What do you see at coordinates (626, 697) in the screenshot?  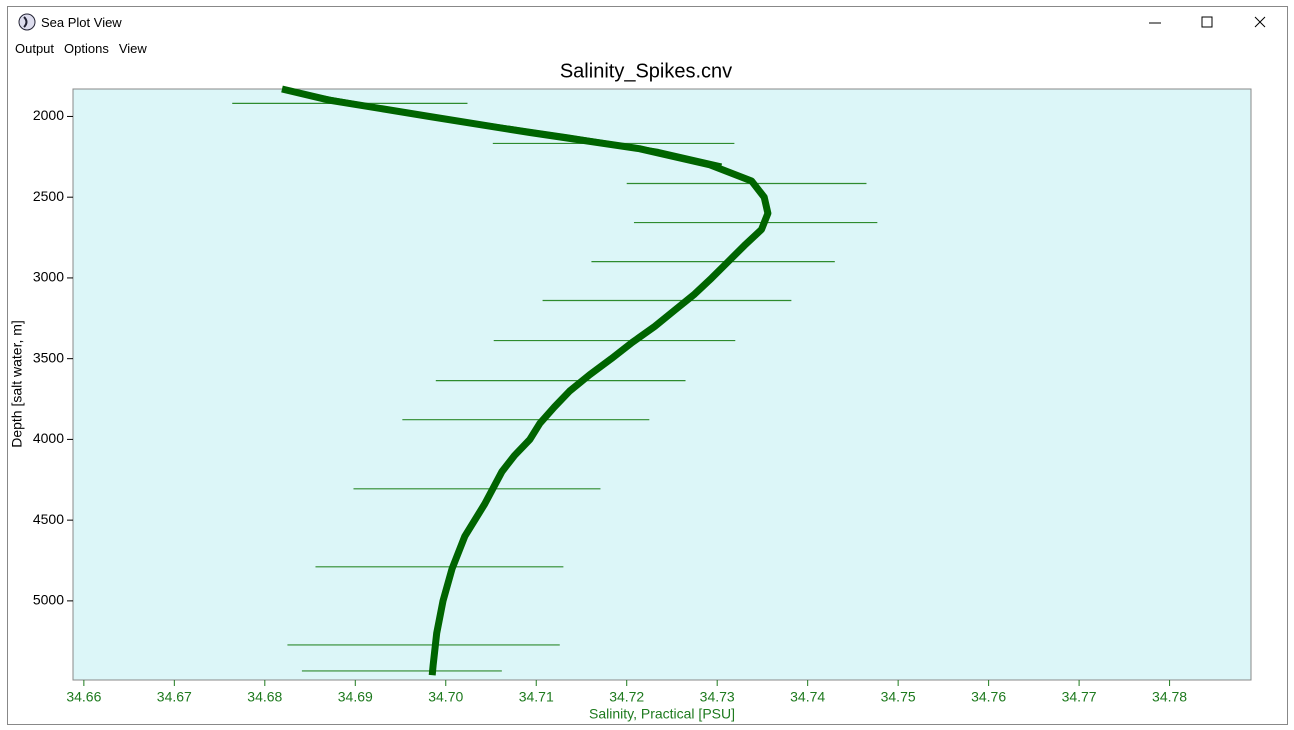 I see `x-tick-label: 34.72` at bounding box center [626, 697].